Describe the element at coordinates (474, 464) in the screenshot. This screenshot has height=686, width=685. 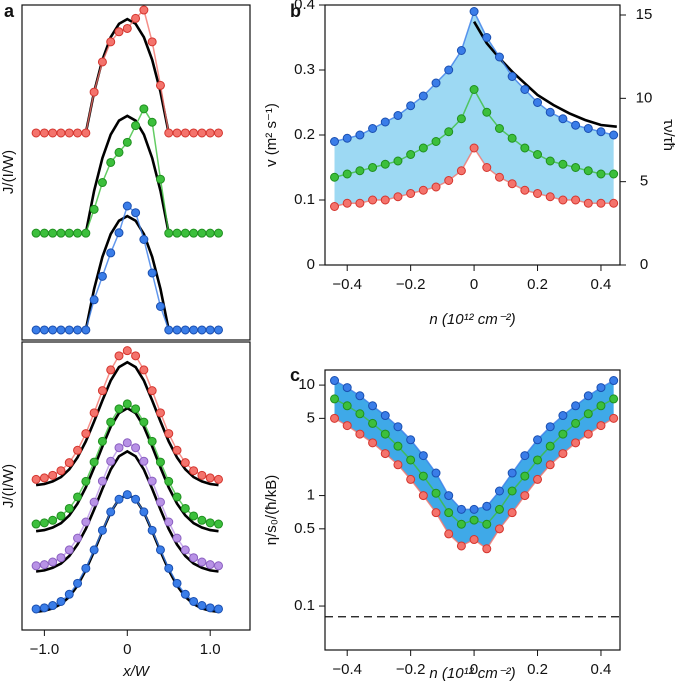
I see `band` at that location.